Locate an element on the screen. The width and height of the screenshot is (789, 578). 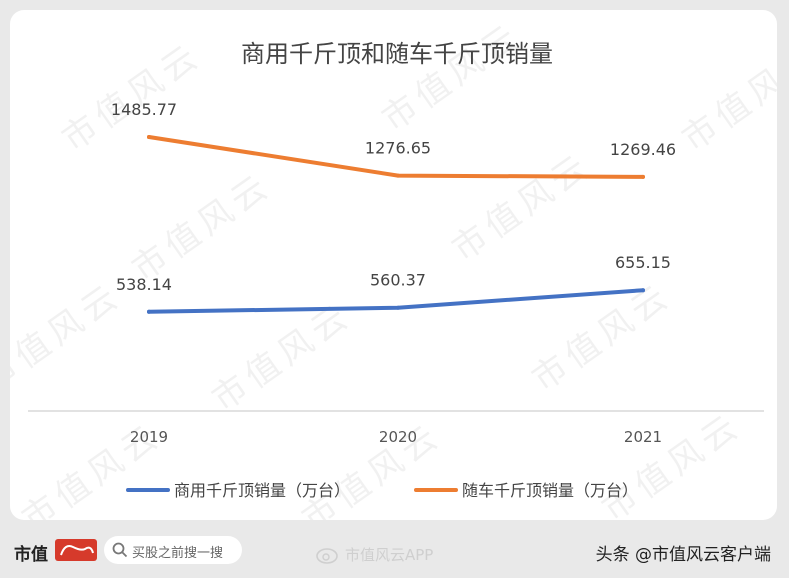
chart-title: 商用千斤顶和随车千斤顶销量 is located at coordinates (397, 54).